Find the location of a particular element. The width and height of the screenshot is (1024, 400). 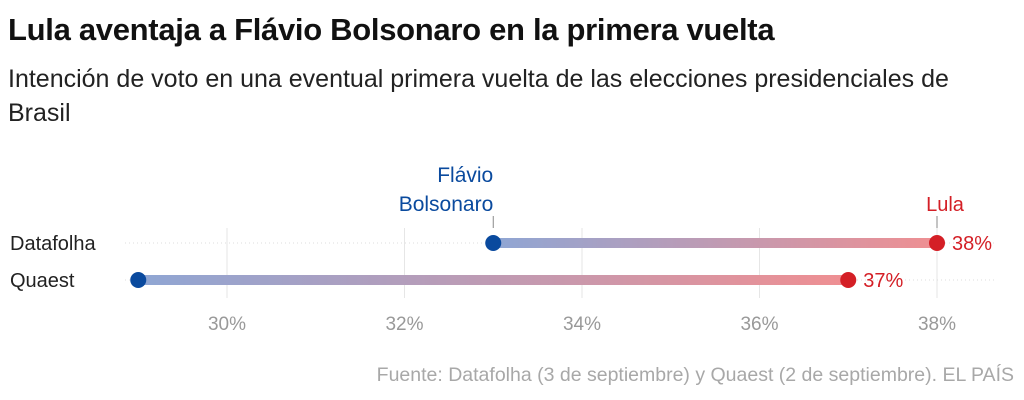

x-tick-label: 30% is located at coordinates (227, 324).